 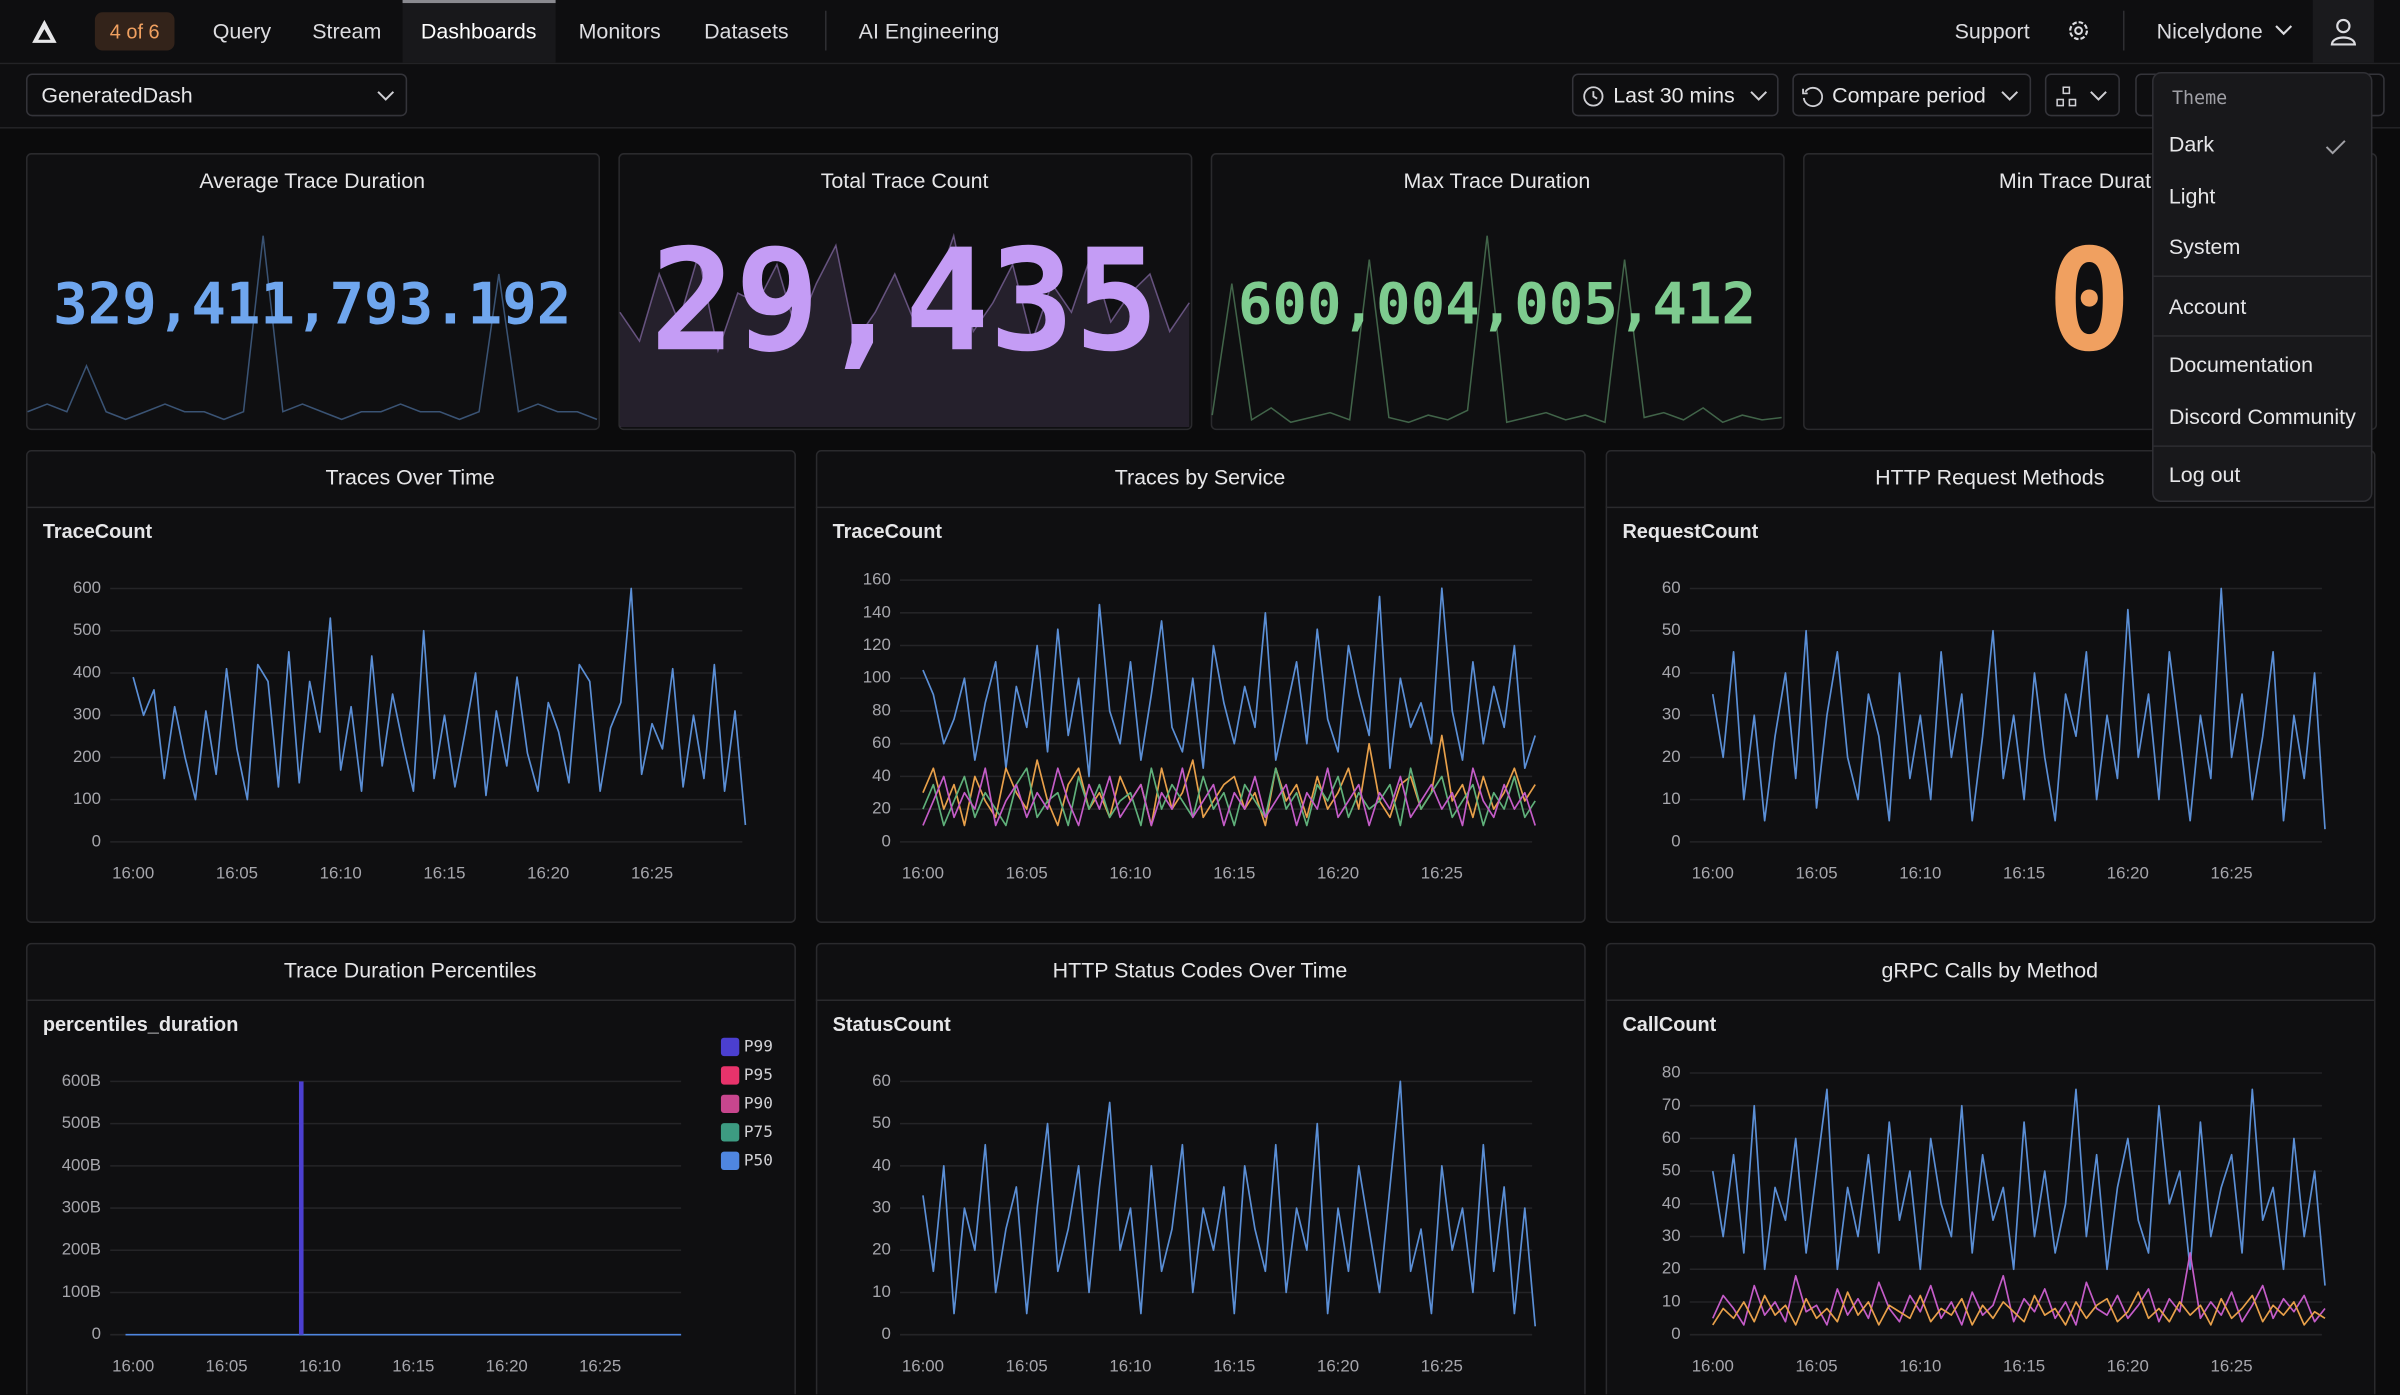 I want to click on nav-item: Stream, so click(x=347, y=30).